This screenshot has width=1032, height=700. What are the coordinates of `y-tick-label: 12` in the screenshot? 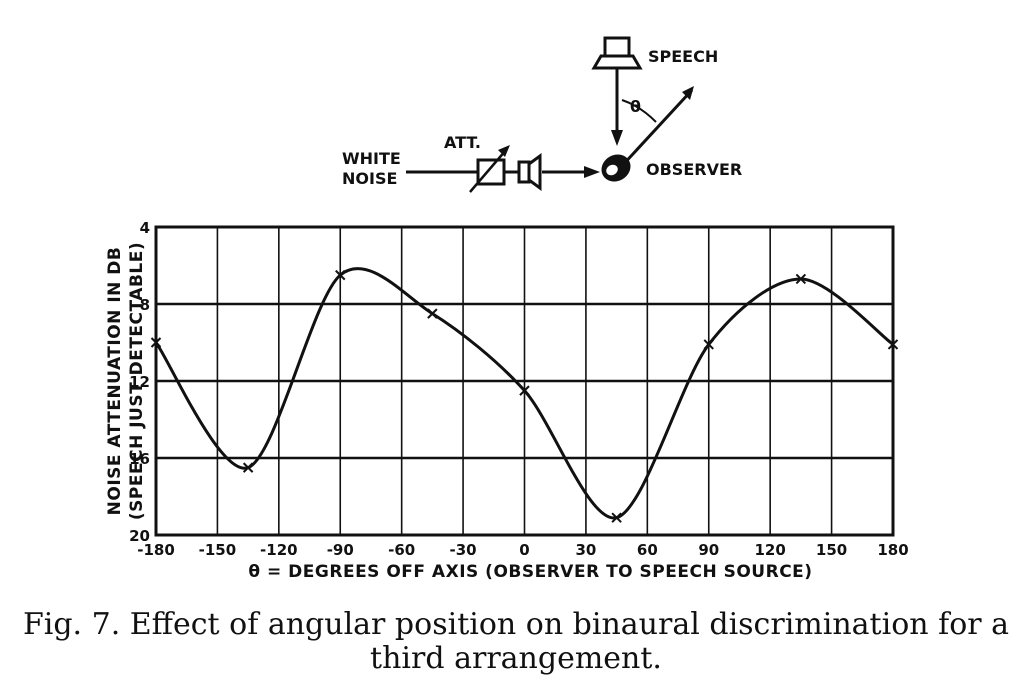 It's located at (139, 382).